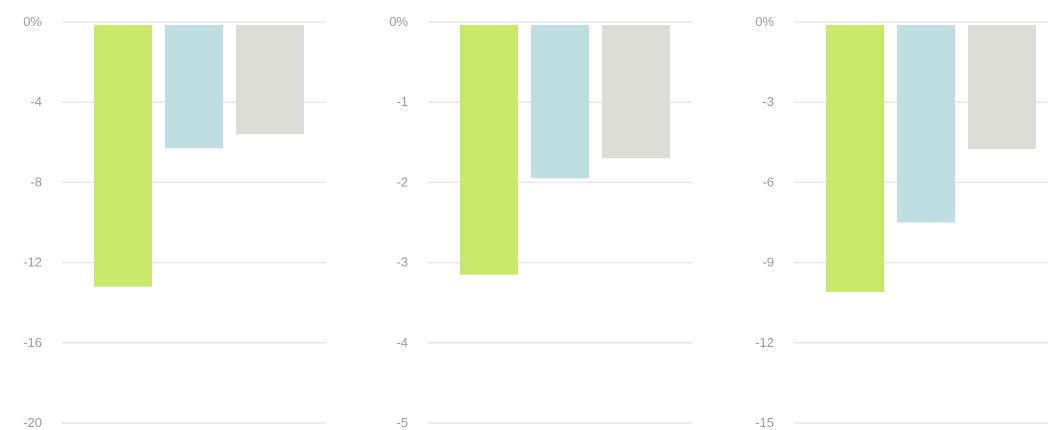  Describe the element at coordinates (36, 181) in the screenshot. I see `y-tick-label: -8` at that location.